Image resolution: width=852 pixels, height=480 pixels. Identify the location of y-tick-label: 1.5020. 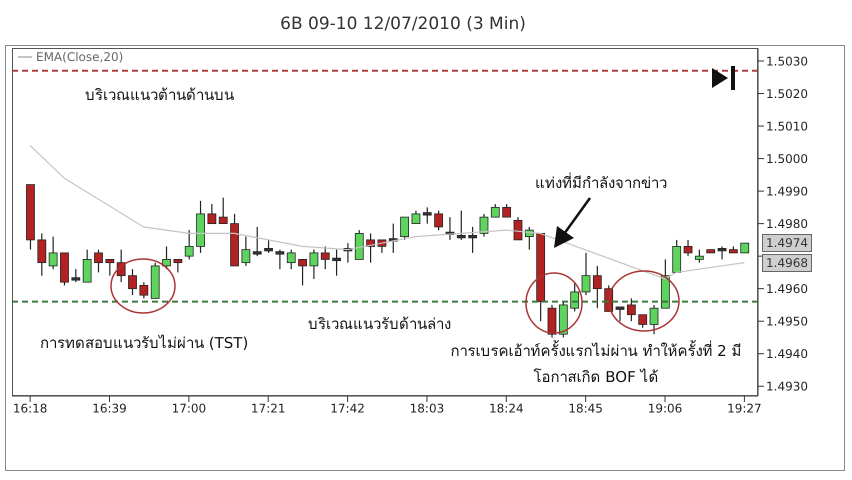
(787, 93).